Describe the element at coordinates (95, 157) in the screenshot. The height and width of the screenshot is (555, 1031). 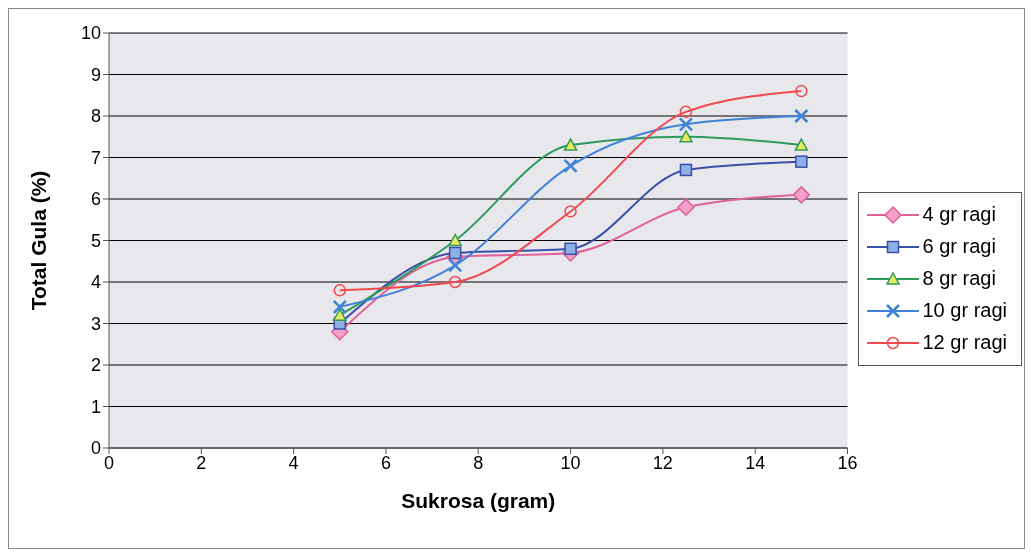
I see `y-tick-label: 7` at that location.